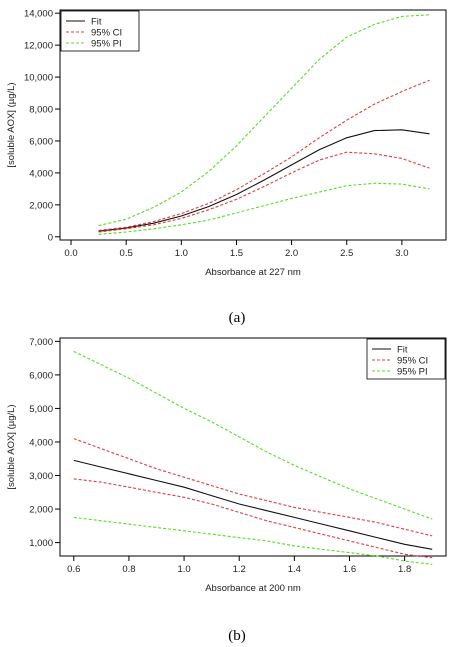 This screenshot has height=647, width=474. Describe the element at coordinates (181, 253) in the screenshot. I see `x-tick-label-a: 1.0` at that location.